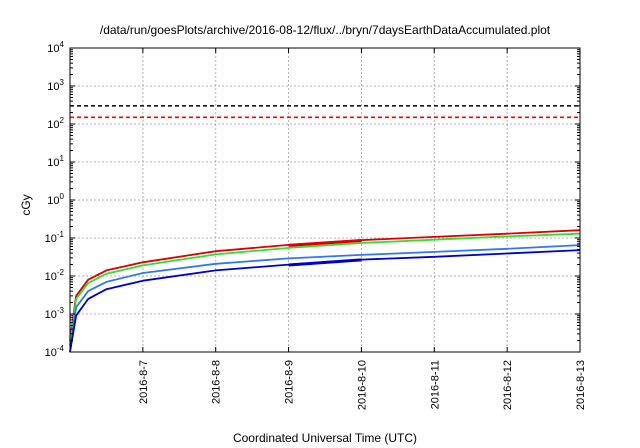 This screenshot has width=640, height=448. Describe the element at coordinates (217, 382) in the screenshot. I see `x-tick-label: 2016-8-8` at that location.